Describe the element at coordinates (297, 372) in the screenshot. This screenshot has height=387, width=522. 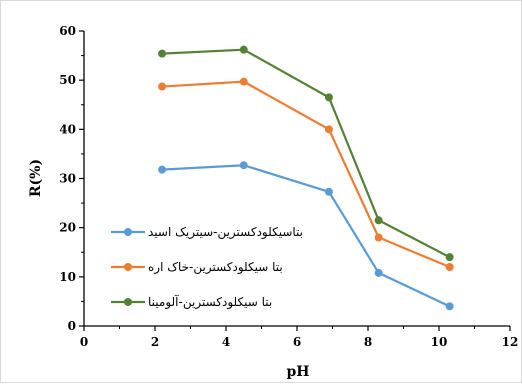
I see `x-axis-title: pH` at that location.